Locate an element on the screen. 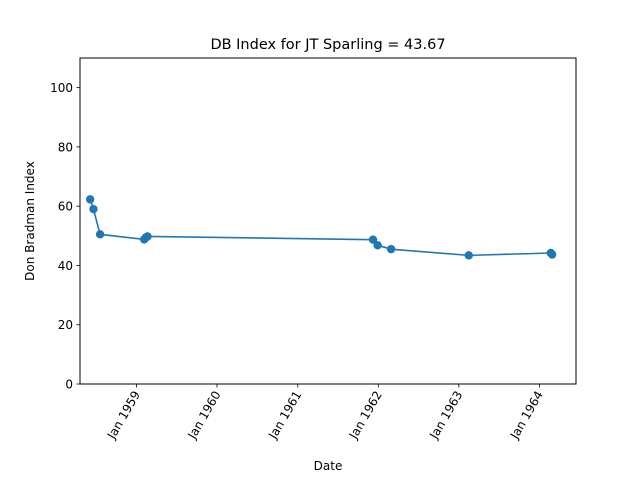 This screenshot has width=640, height=480. y-axis-label: Don Bradman Index is located at coordinates (30, 221).